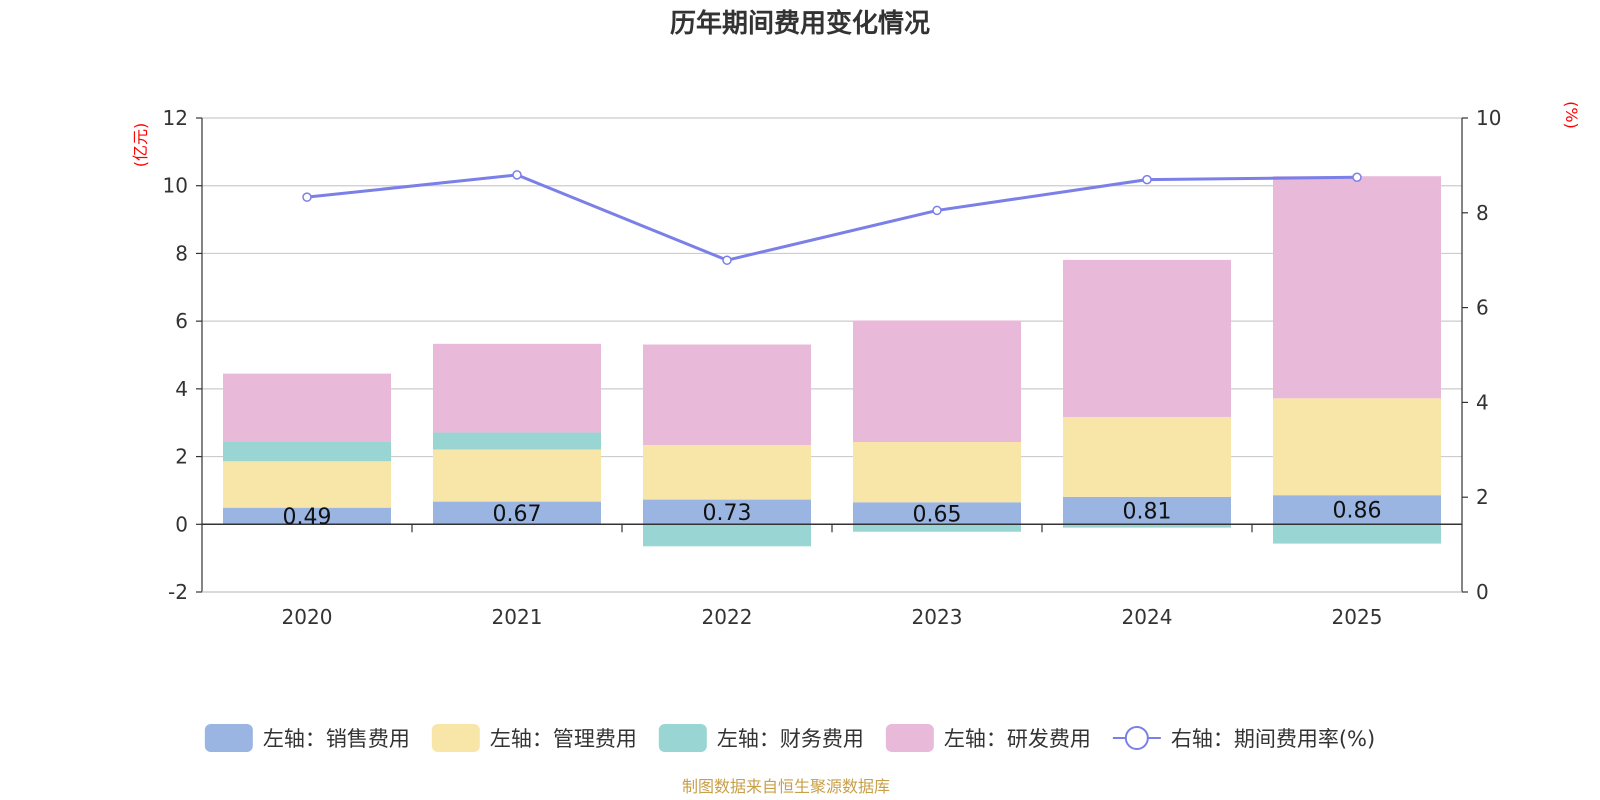 Image resolution: width=1600 pixels, height=800 pixels. What do you see at coordinates (1488, 118) in the screenshot?
I see `right-tick-label: 10` at bounding box center [1488, 118].